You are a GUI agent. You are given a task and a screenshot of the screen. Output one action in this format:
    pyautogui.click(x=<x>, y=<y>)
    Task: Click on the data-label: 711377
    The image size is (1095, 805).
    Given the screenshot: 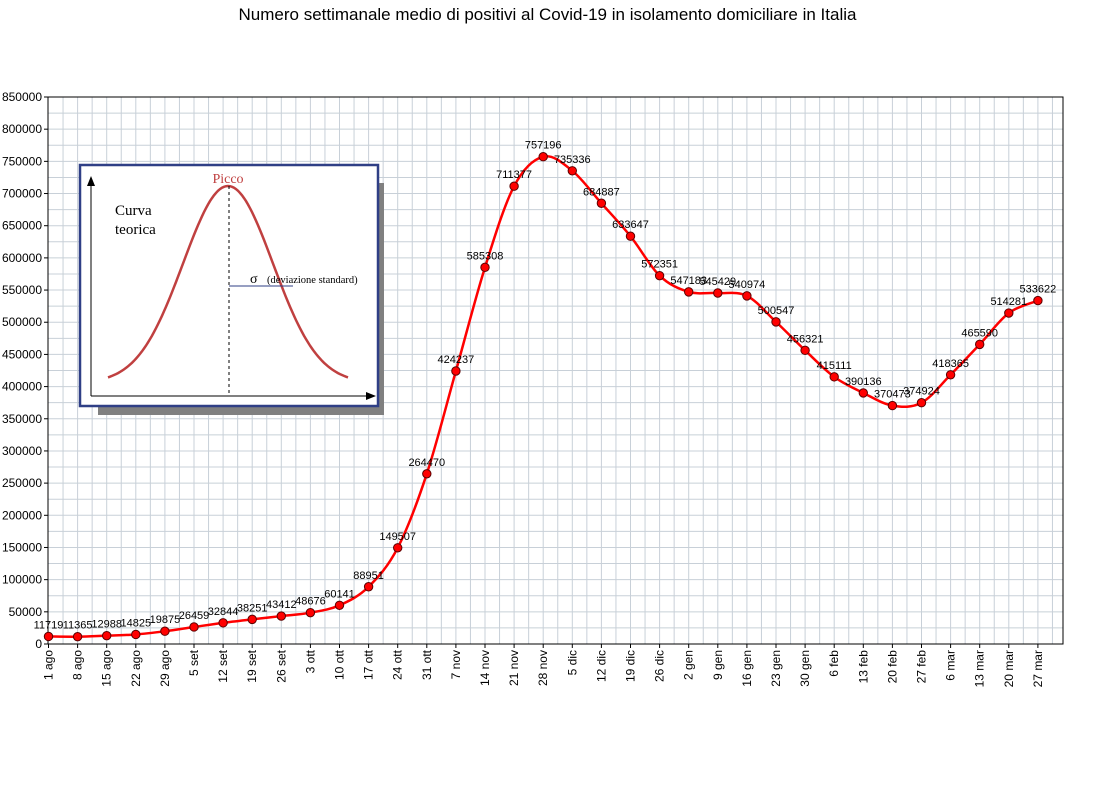 What is the action you would take?
    pyautogui.click(x=514, y=175)
    